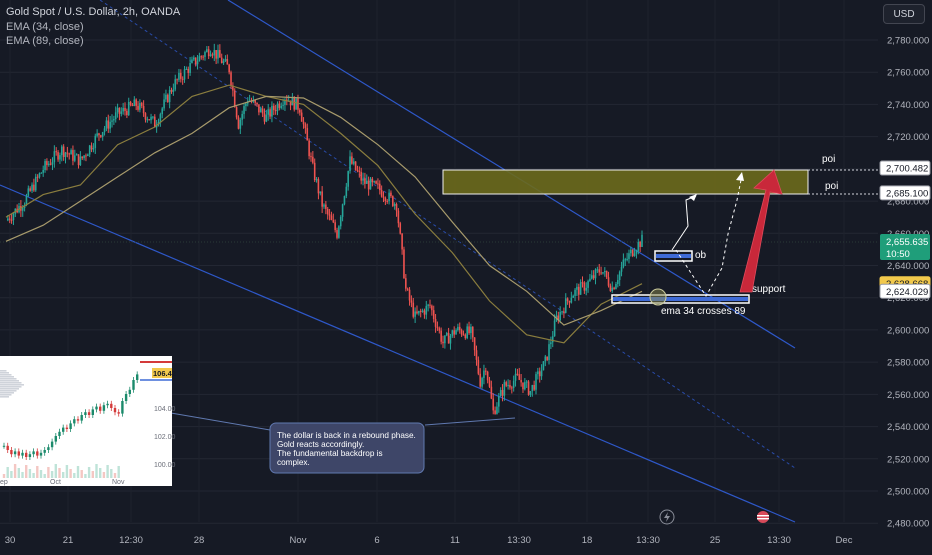 The height and width of the screenshot is (555, 932). Describe the element at coordinates (709, 235) in the screenshot. I see `projection-path-dashed` at that location.